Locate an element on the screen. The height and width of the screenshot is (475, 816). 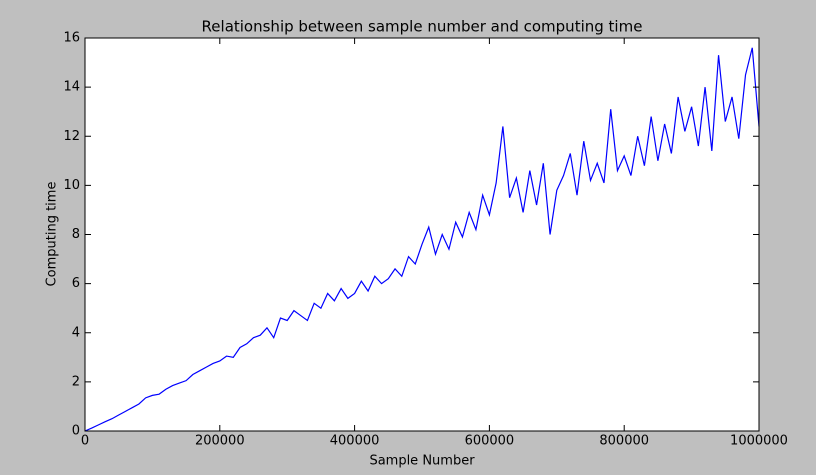
x-tick-label: 800000 is located at coordinates (624, 441).